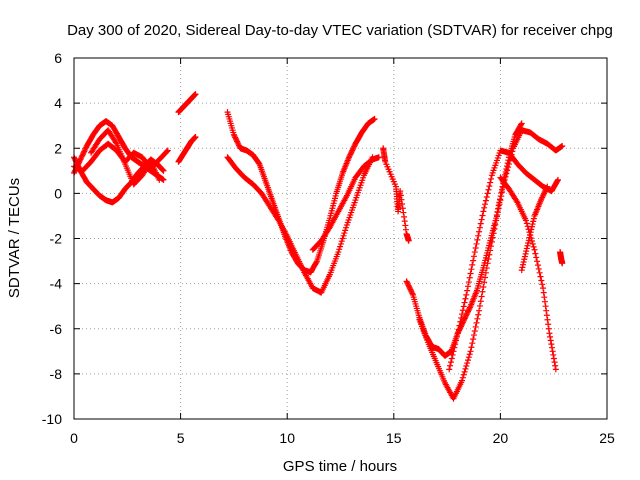 This screenshot has width=640, height=480. I want to click on series-track-e, so click(187, 103).